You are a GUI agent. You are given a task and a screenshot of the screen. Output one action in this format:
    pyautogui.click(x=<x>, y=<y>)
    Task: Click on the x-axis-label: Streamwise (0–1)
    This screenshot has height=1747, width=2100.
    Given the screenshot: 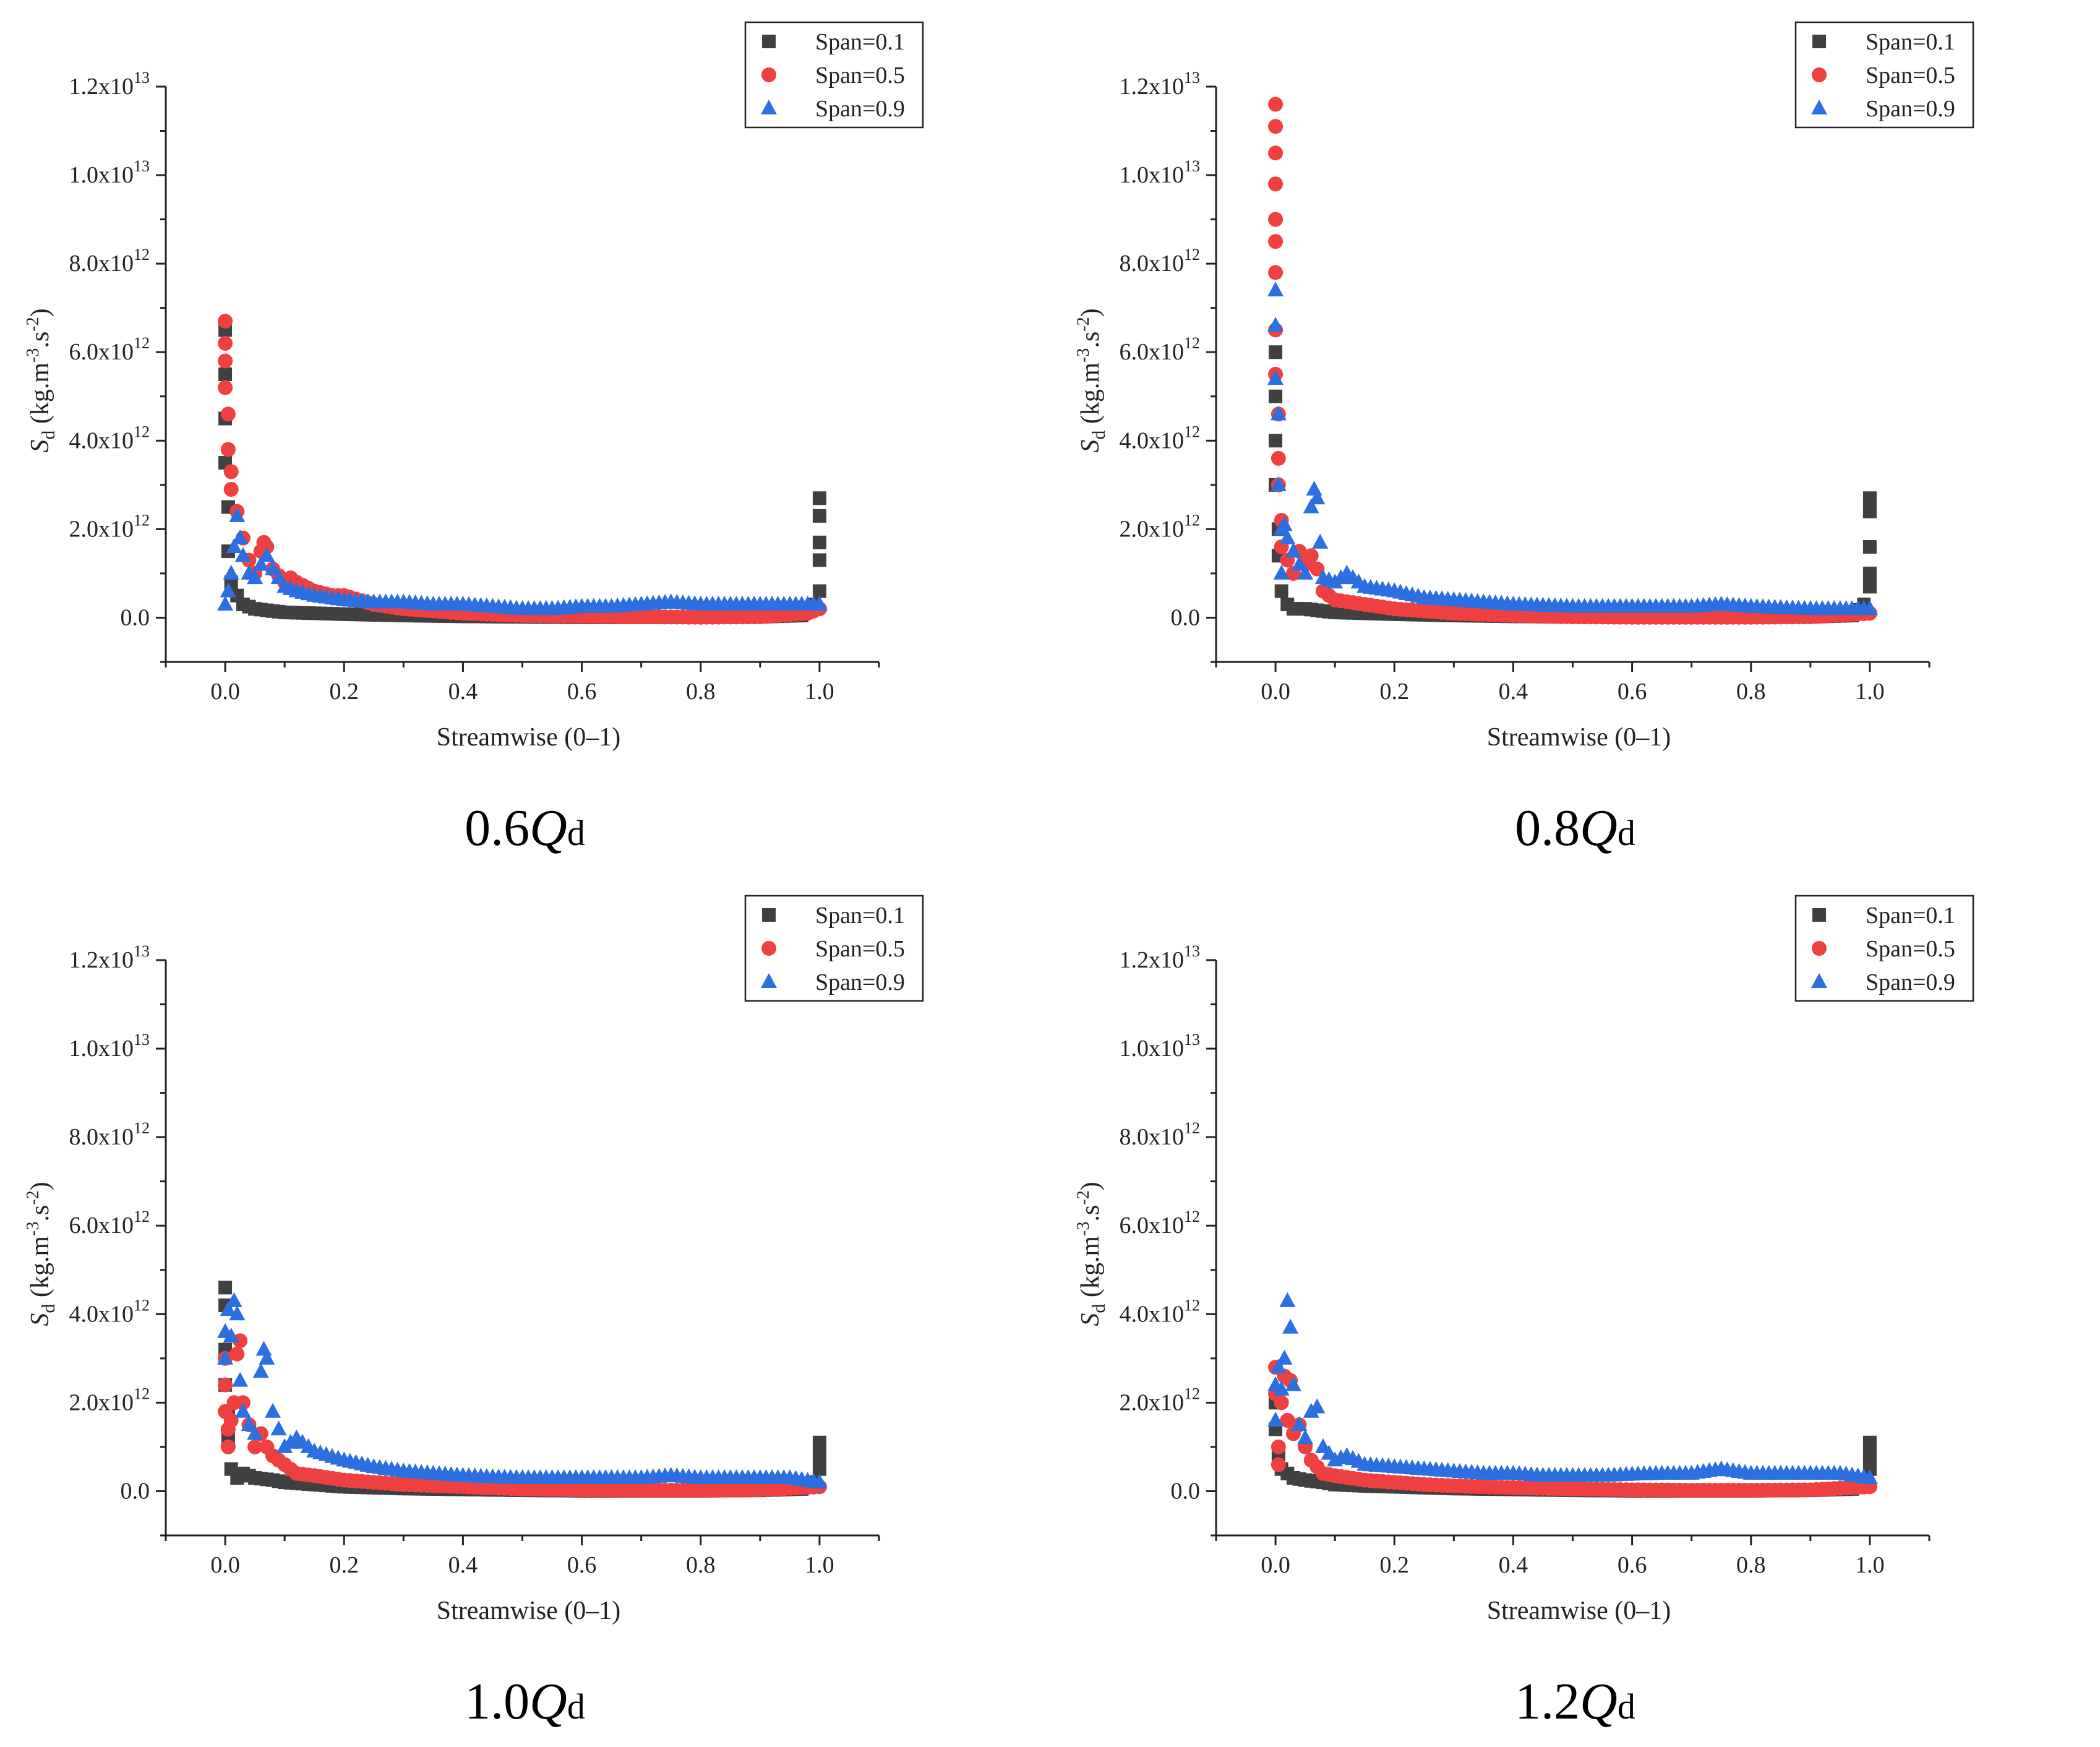 What is the action you would take?
    pyautogui.click(x=1579, y=737)
    